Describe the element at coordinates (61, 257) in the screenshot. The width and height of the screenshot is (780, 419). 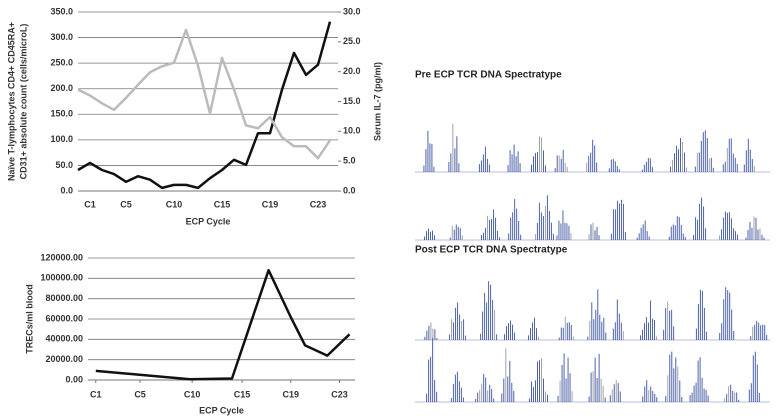
I see `y-tick-label: 120000.00` at that location.